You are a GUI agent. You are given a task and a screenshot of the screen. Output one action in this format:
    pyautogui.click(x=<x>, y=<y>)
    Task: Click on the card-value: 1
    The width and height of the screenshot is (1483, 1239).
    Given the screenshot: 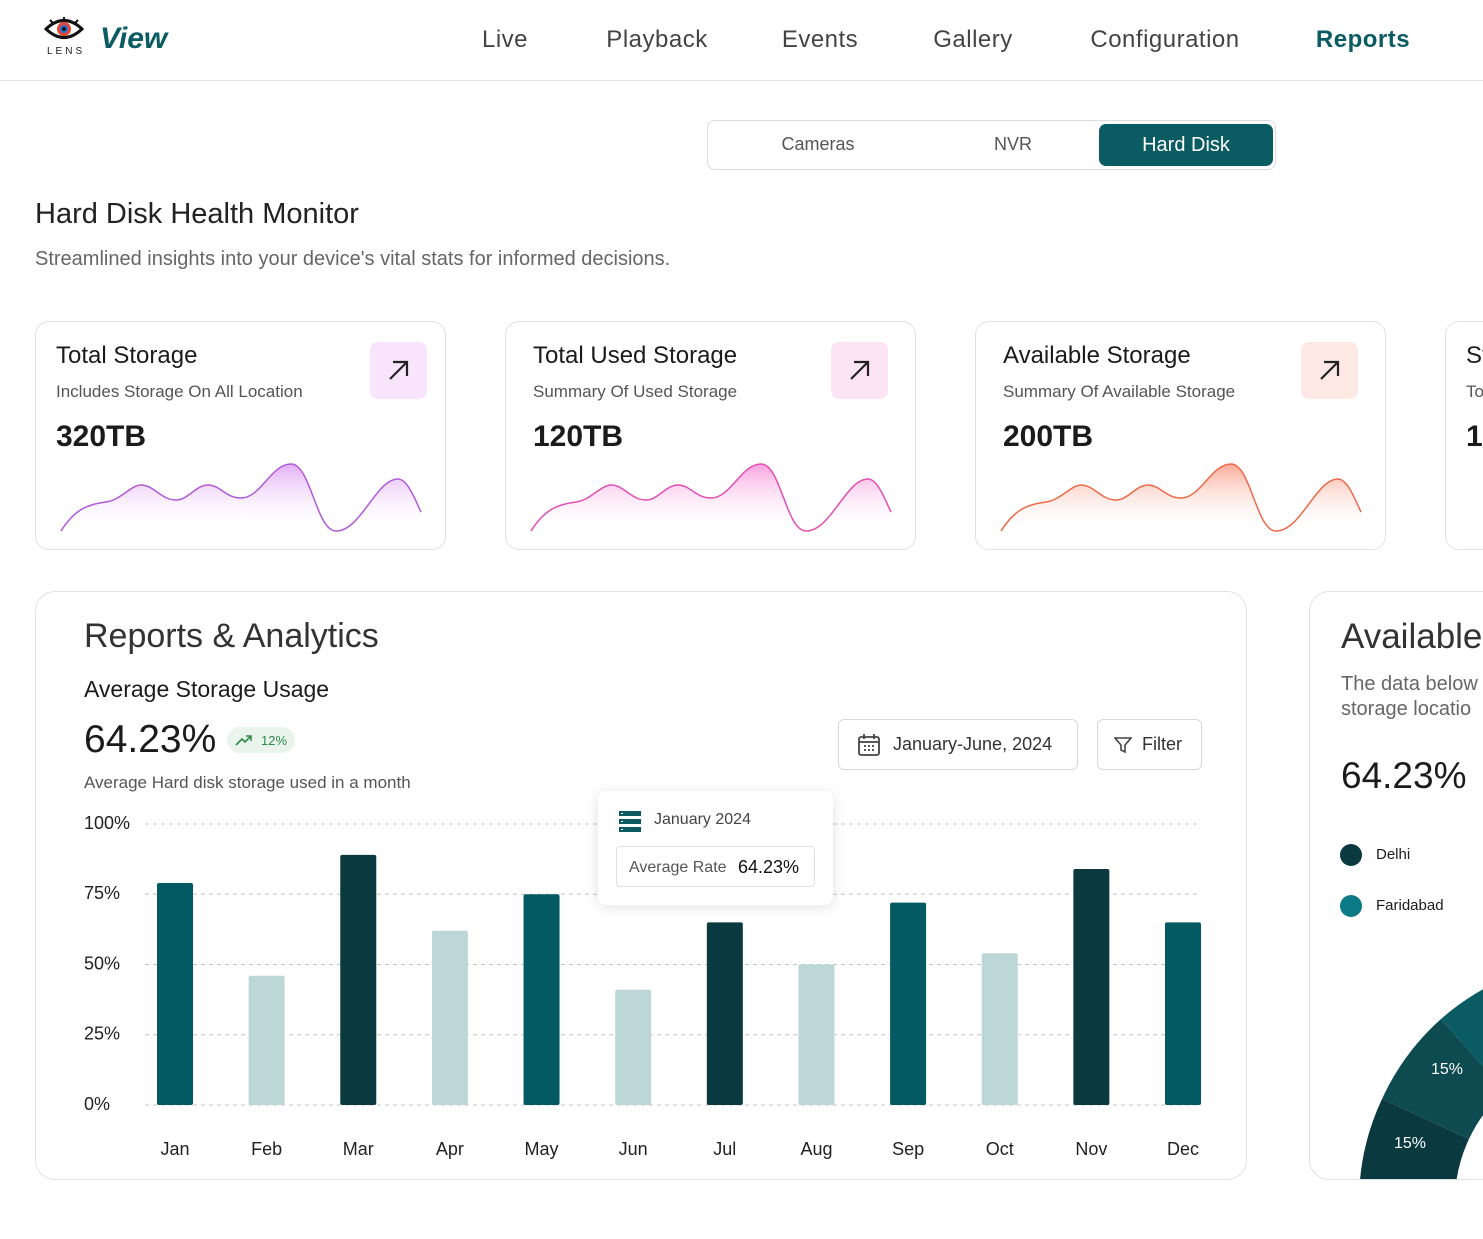 What is the action you would take?
    pyautogui.click(x=1474, y=436)
    